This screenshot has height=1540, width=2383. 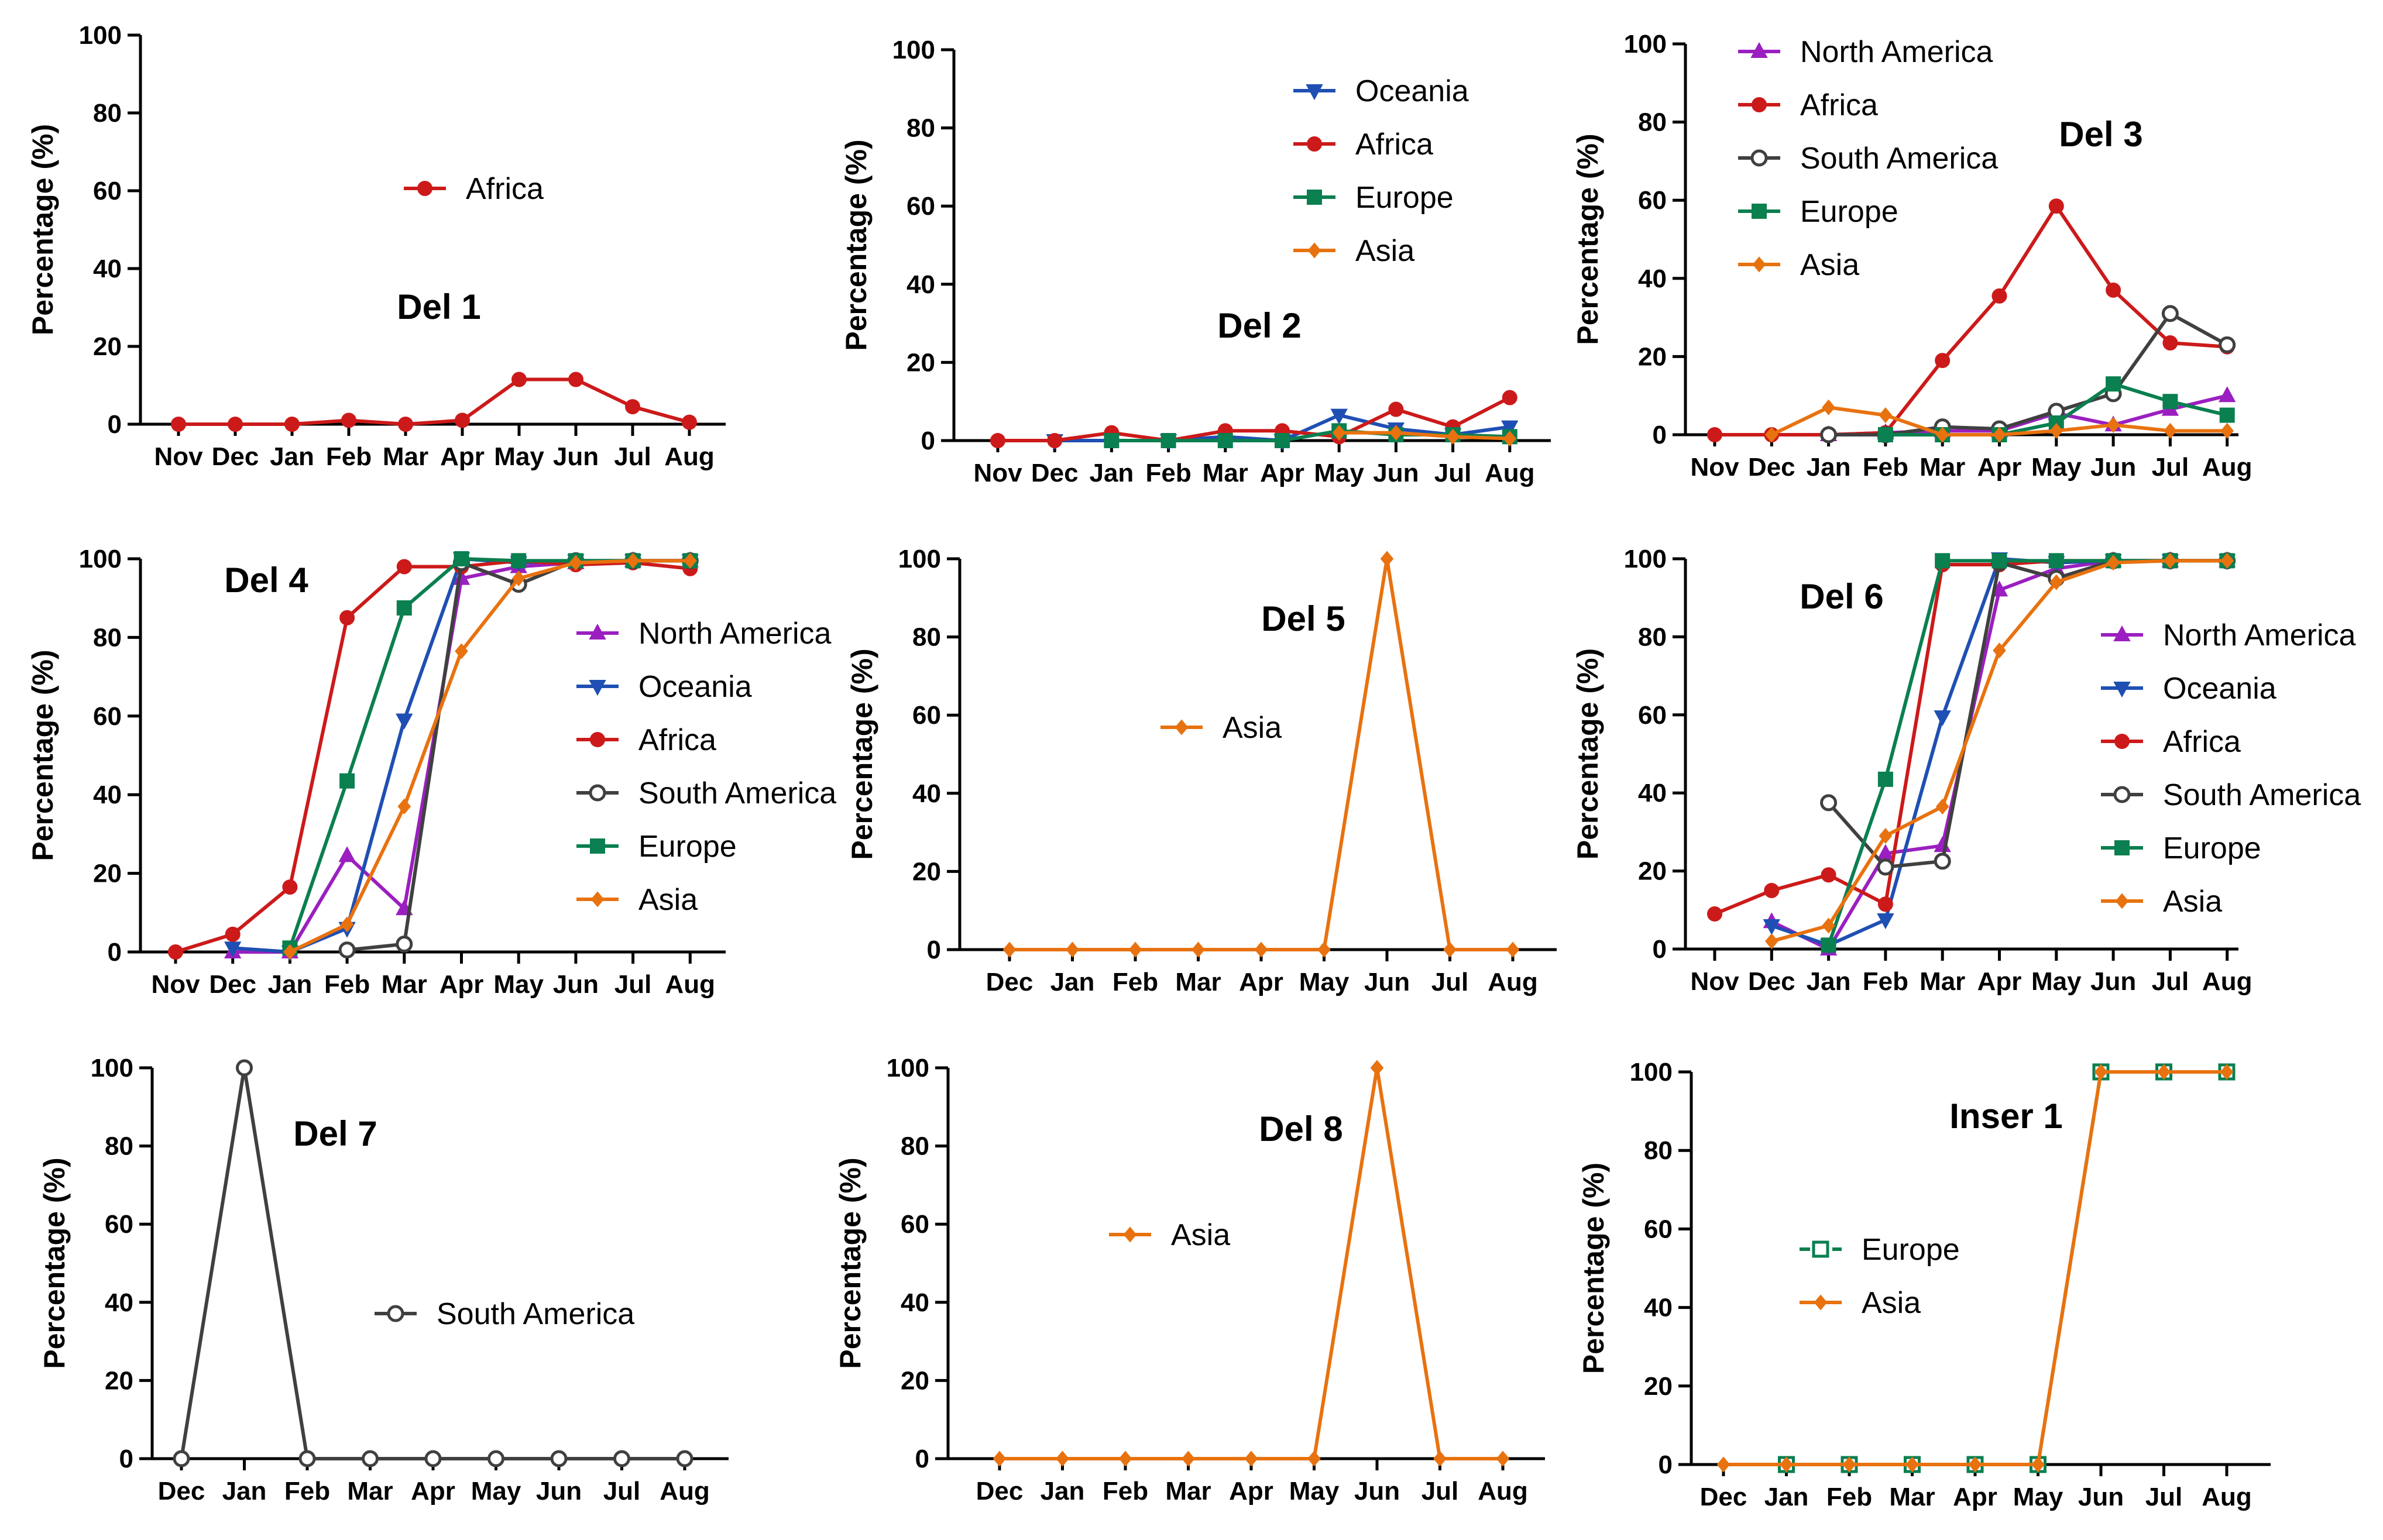 What do you see at coordinates (266, 580) in the screenshot?
I see `panel-title: Del 4` at bounding box center [266, 580].